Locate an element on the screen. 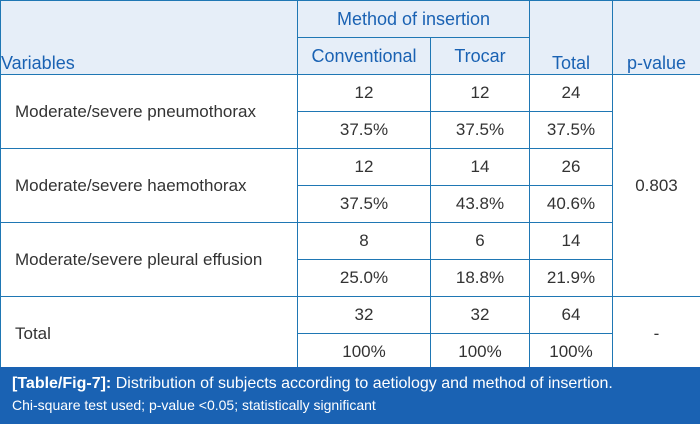  header-variables: Variables is located at coordinates (149, 37).